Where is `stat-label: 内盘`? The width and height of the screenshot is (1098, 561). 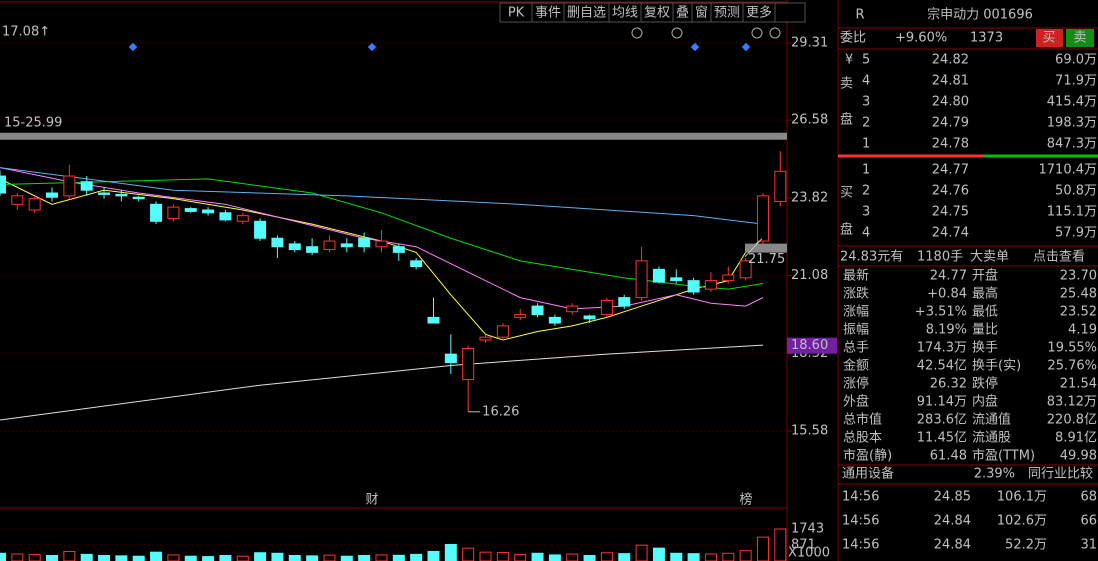 stat-label: 内盘 is located at coordinates (985, 402).